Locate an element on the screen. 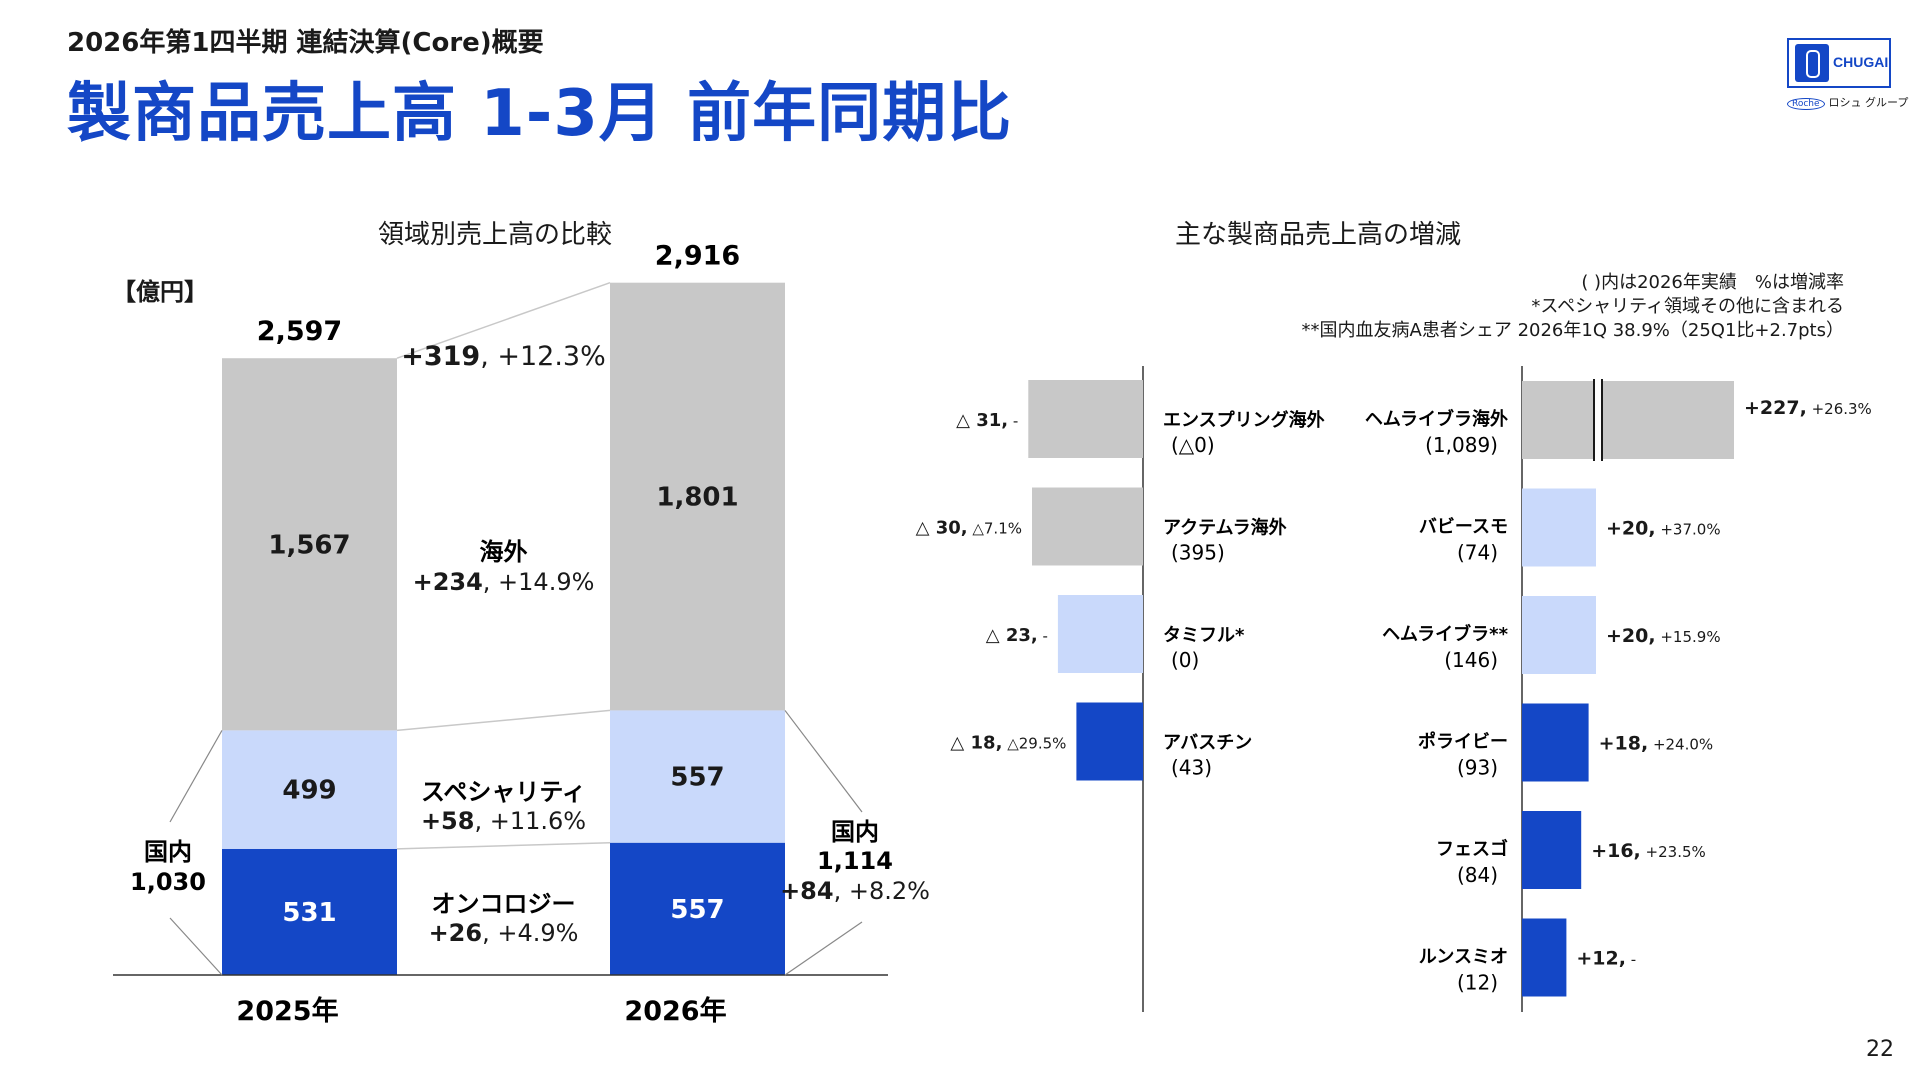 The height and width of the screenshot is (1080, 1920). decrease-name-2: タミフル* is located at coordinates (1204, 635).